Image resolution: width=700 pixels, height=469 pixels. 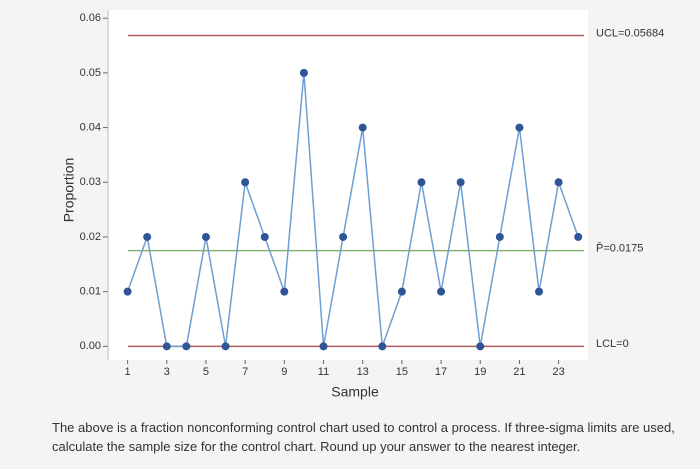 I want to click on y-tick-label: 0.00, so click(x=90, y=346).